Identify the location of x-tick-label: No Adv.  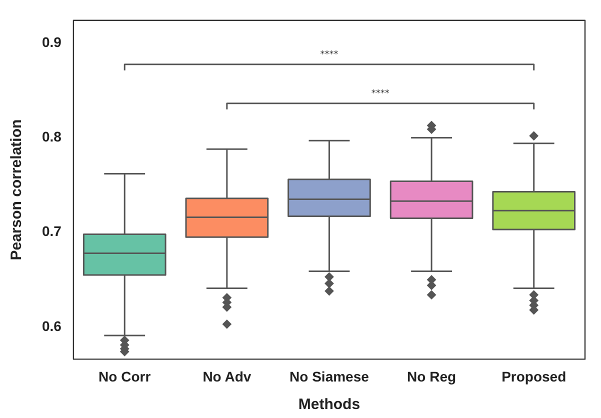
(227, 376).